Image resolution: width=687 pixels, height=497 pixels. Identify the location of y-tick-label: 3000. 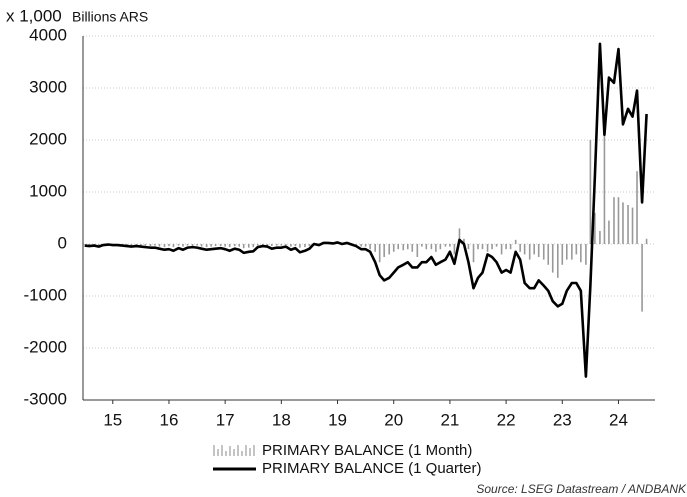
(48, 86).